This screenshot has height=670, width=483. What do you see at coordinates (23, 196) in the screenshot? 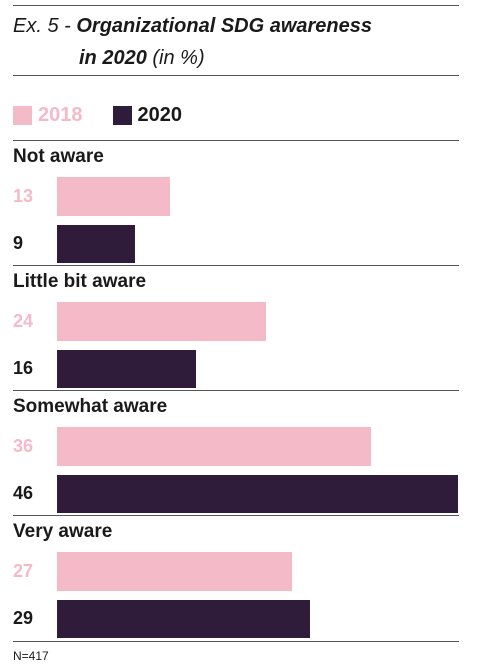
I see `value-label-2018-not-aware: 13` at bounding box center [23, 196].